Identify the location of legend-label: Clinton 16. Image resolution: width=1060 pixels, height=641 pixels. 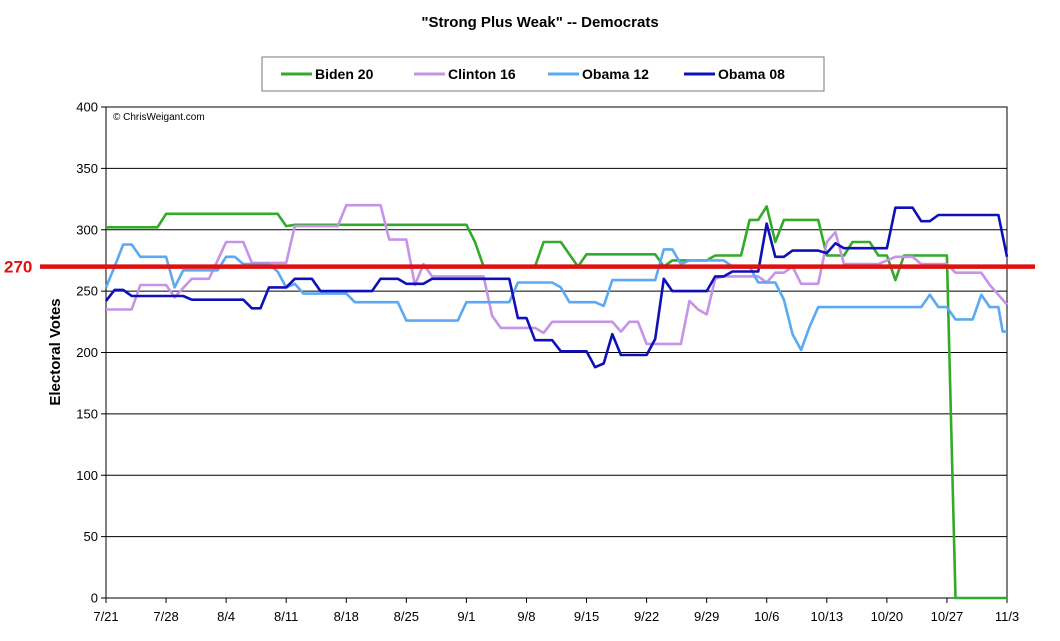
(482, 74).